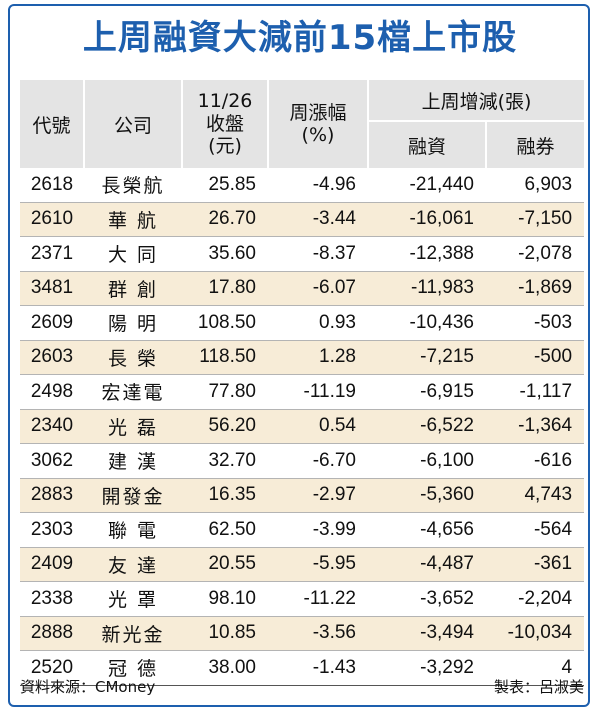 This screenshot has width=600, height=715. I want to click on change-cell: -1.43, so click(318, 668).